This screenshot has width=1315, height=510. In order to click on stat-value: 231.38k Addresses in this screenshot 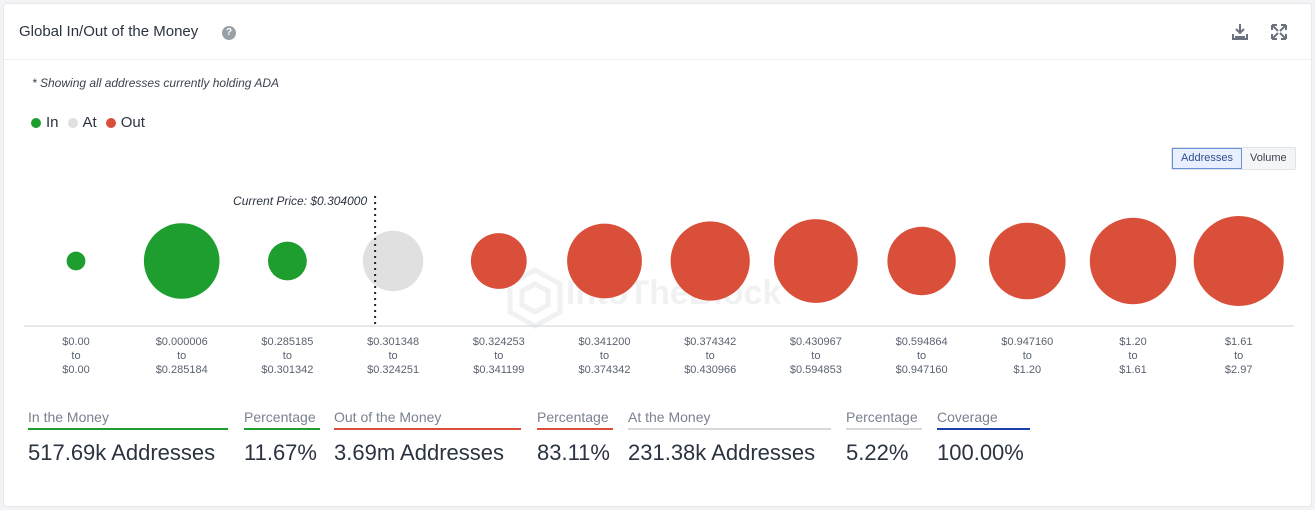, I will do `click(722, 452)`.